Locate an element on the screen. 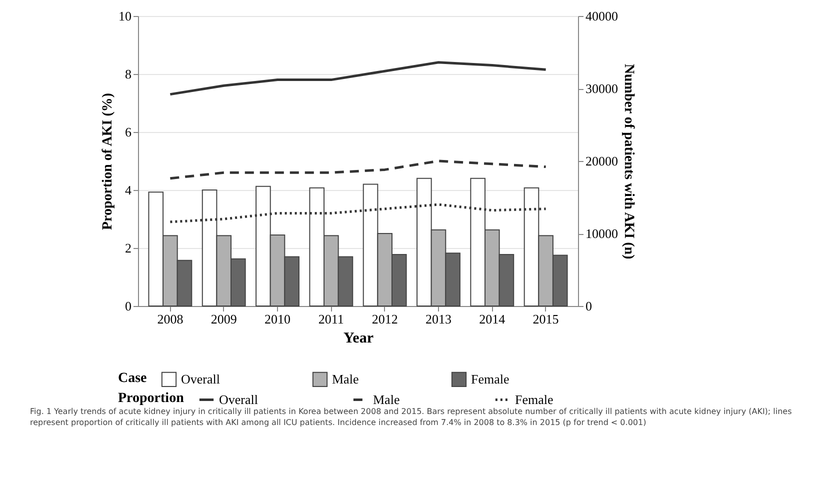 This screenshot has height=496, width=829. x-tick-label: 2014 is located at coordinates (492, 319).